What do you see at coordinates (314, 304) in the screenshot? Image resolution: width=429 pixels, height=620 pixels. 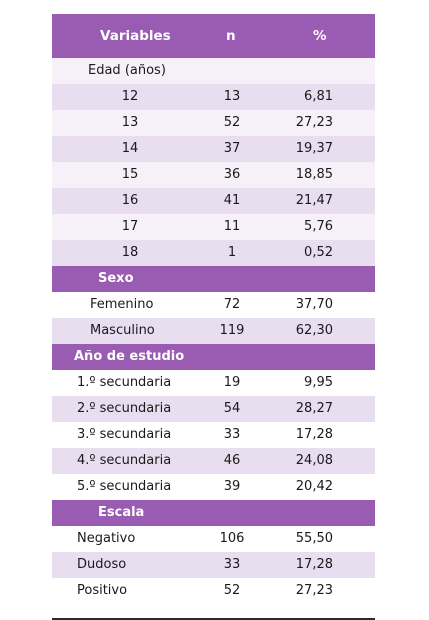 I see `row-percent: 37,70` at bounding box center [314, 304].